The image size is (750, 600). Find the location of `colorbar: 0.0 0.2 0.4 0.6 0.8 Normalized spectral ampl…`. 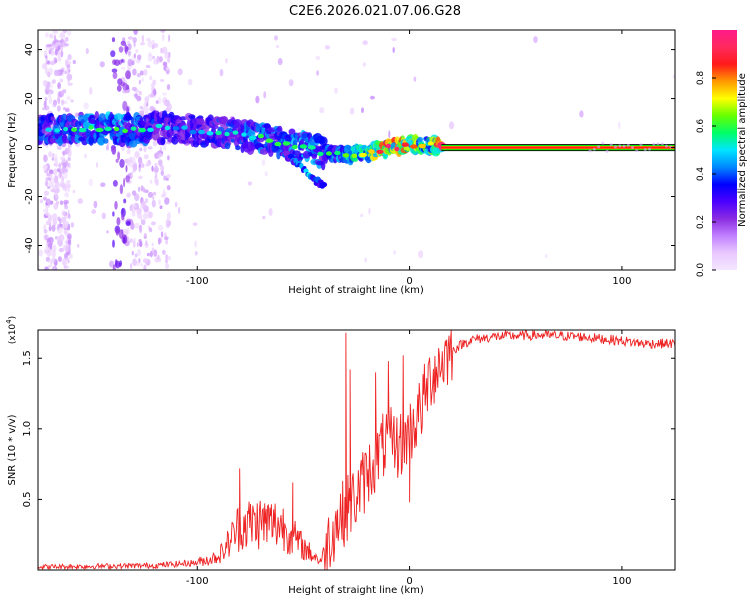

colorbar: 0.0 0.2 0.4 0.6 0.8 Normalized spectral ampl… is located at coordinates (722, 153).